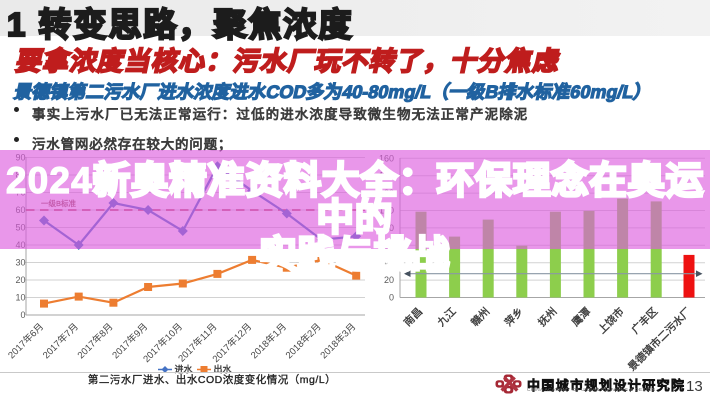 This screenshot has width=710, height=400. I want to click on svg-text: 广丰区, so click(644, 320).